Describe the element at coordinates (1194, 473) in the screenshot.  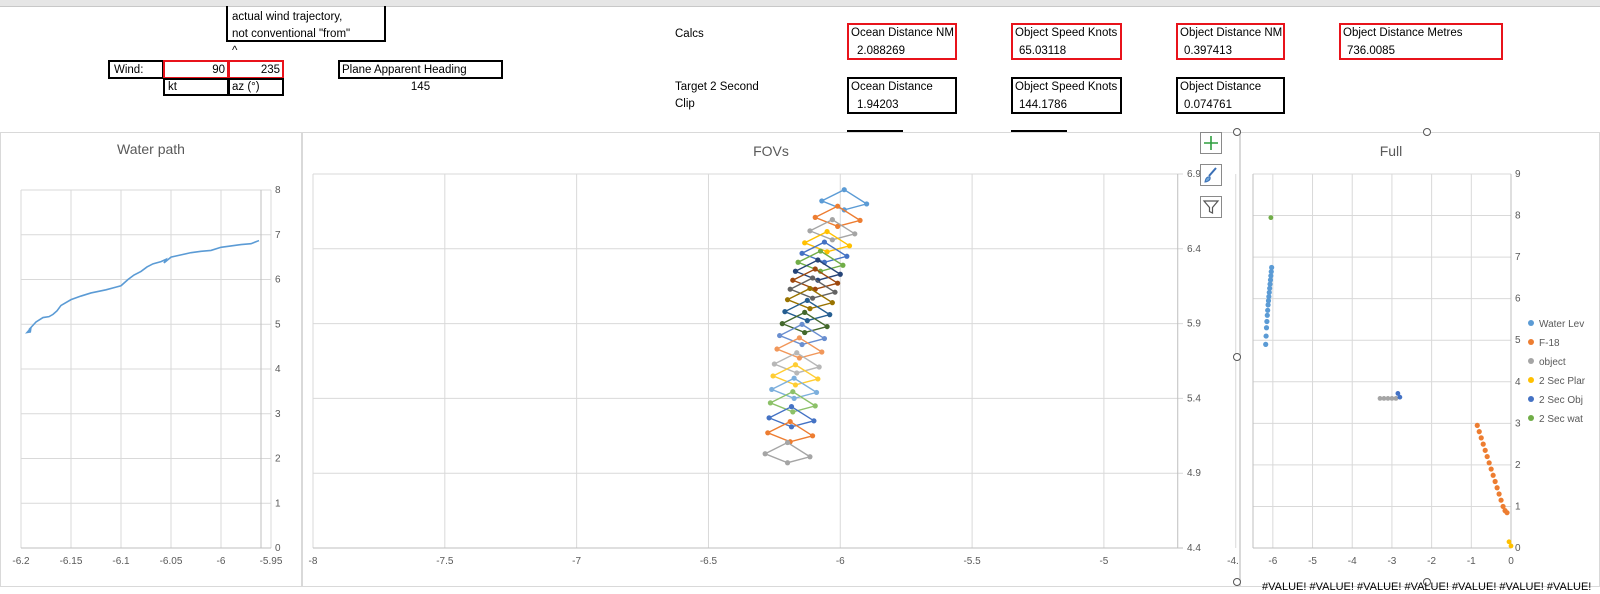
I see `y-tick-label: 4.9` at that location.